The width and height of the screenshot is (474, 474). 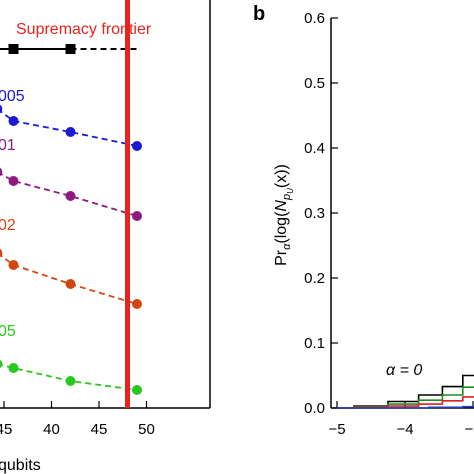 What do you see at coordinates (404, 429) in the screenshot?
I see `panel-b-x-tick-label: −4` at bounding box center [404, 429].